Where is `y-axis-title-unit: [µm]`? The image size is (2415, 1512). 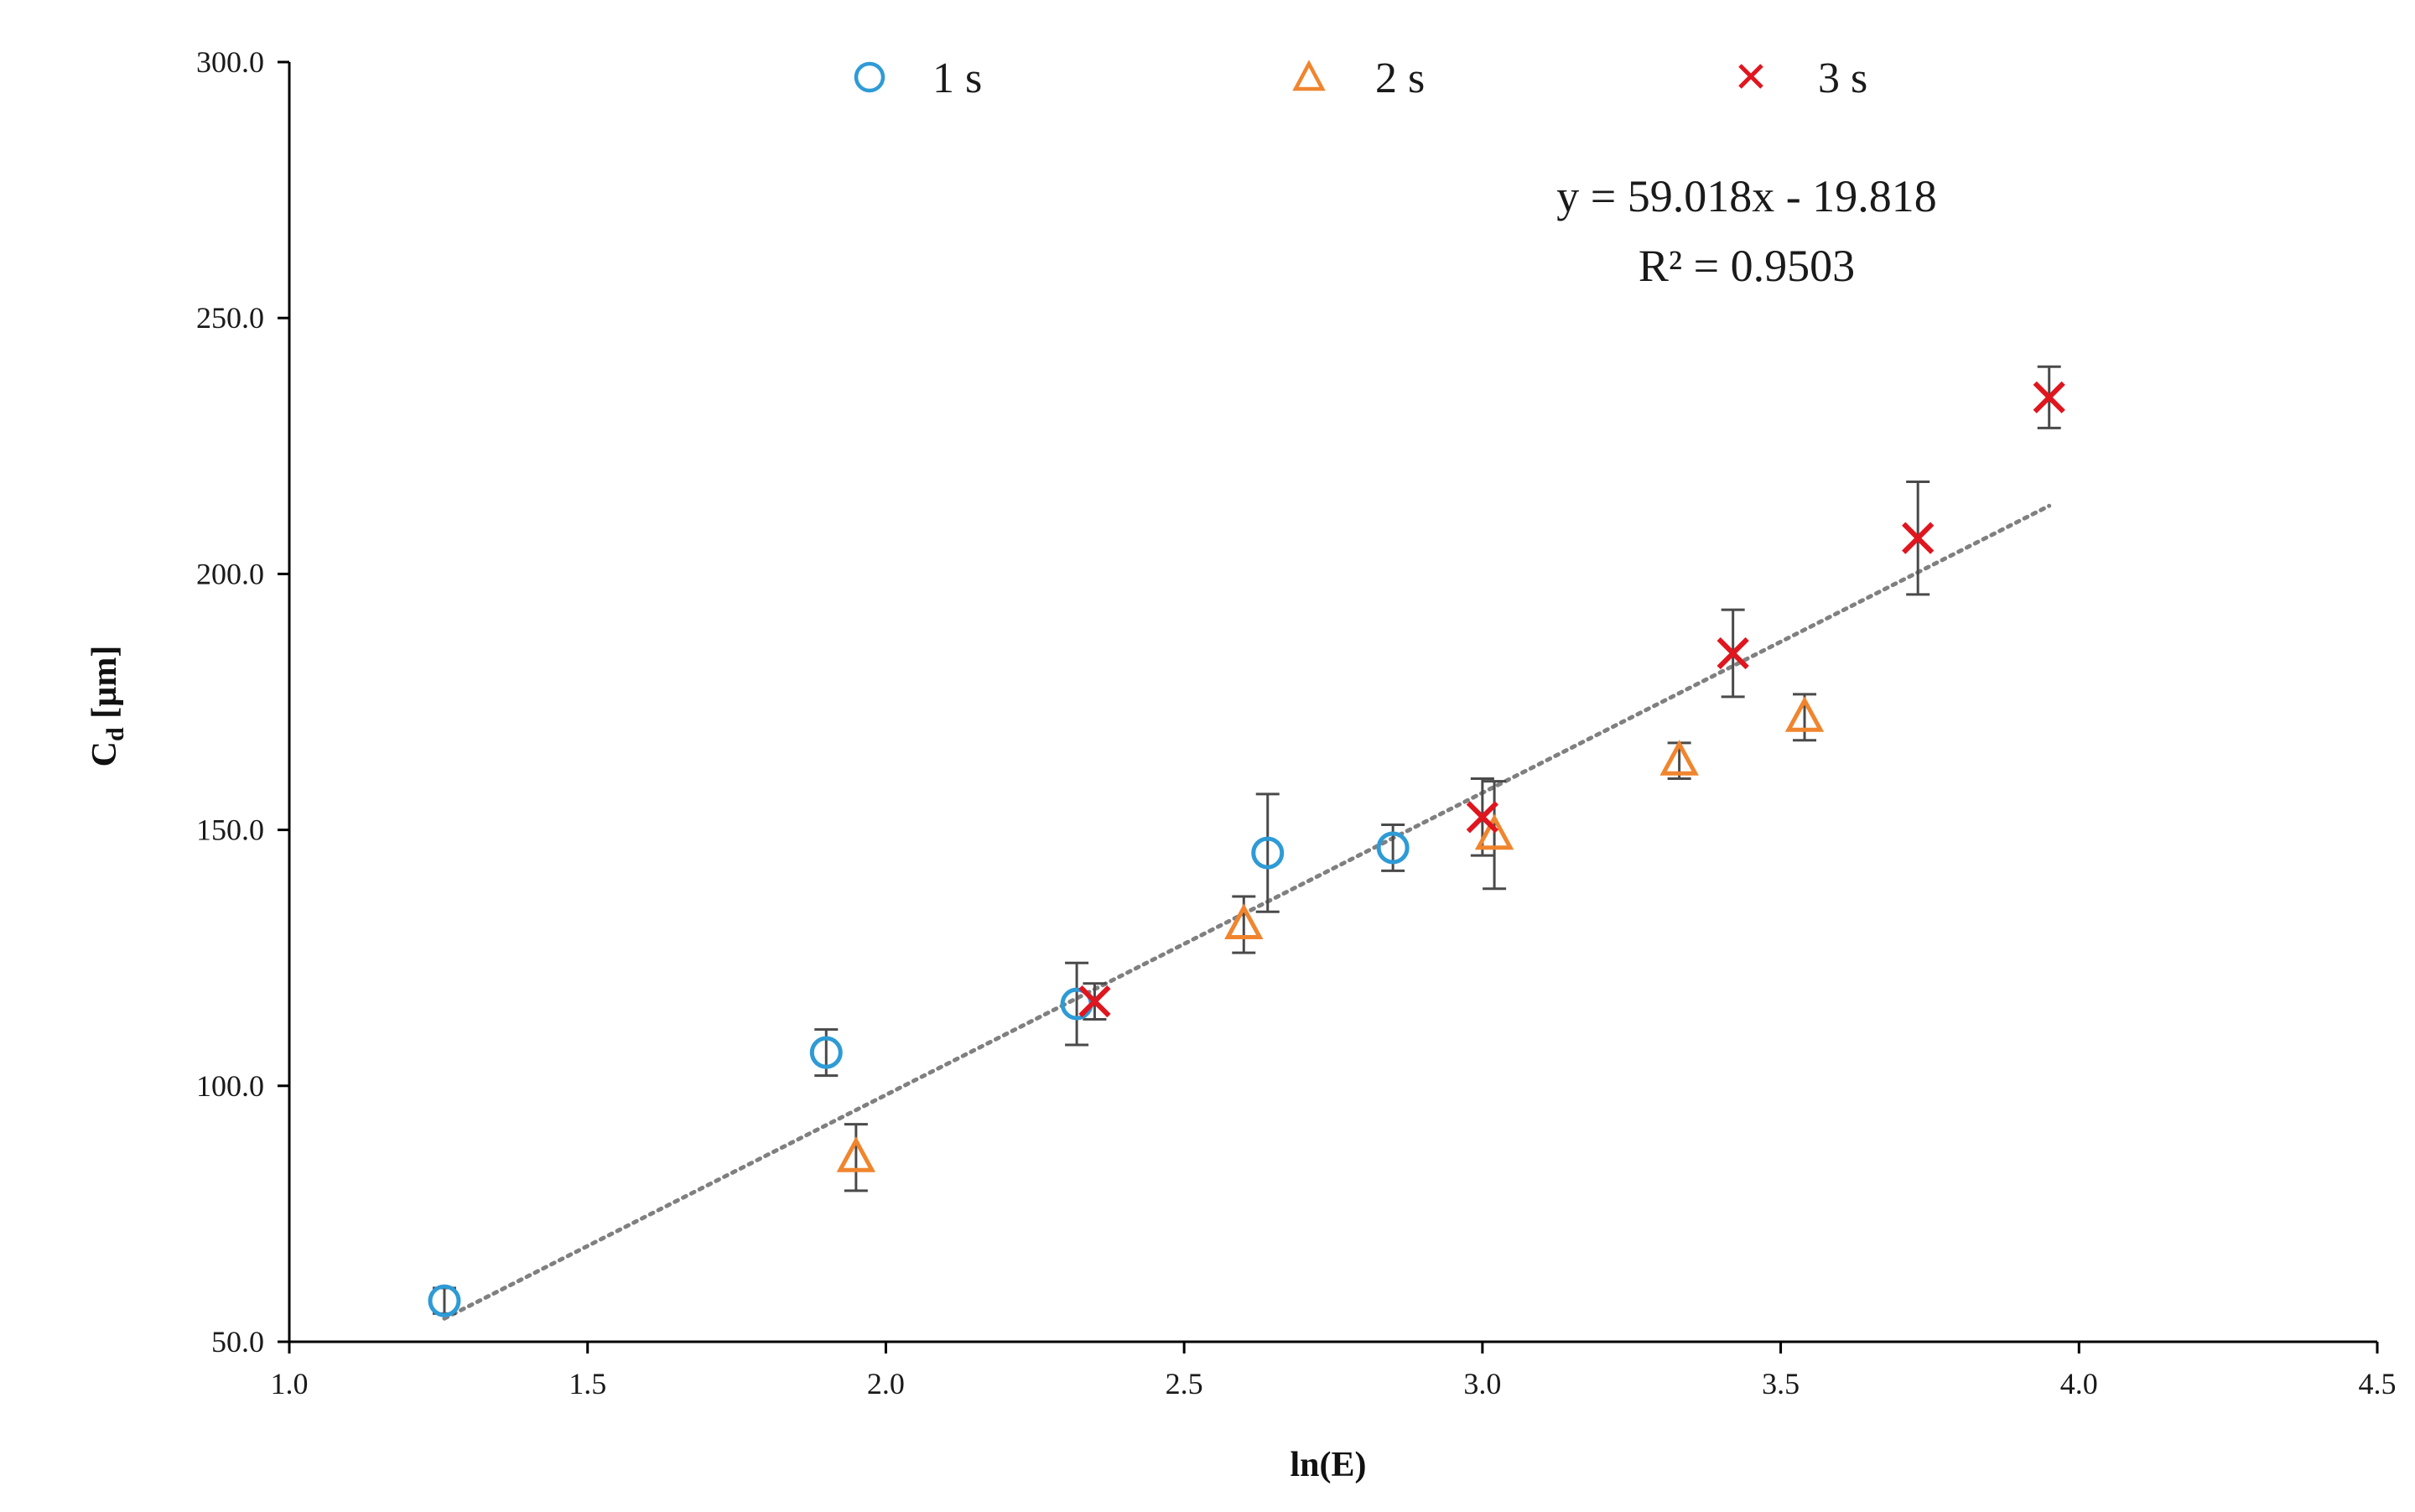
y-axis-title-unit: [µm] is located at coordinates (105, 687).